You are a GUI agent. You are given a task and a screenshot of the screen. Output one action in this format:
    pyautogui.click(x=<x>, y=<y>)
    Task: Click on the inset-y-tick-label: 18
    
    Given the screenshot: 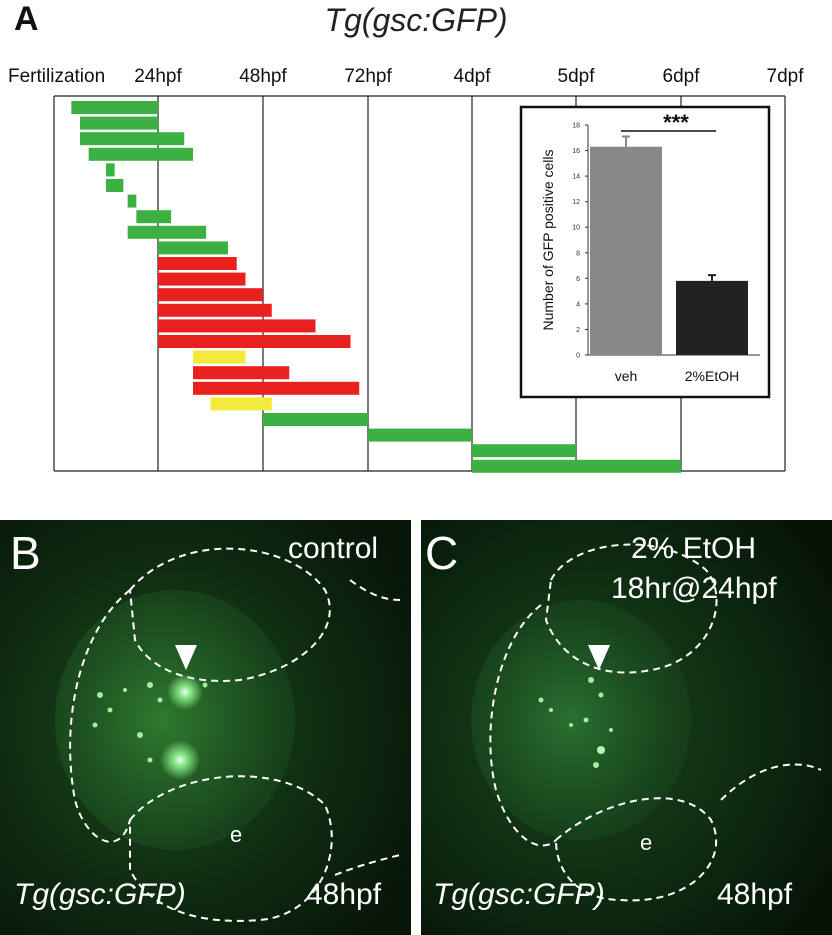 What is the action you would take?
    pyautogui.click(x=576, y=126)
    